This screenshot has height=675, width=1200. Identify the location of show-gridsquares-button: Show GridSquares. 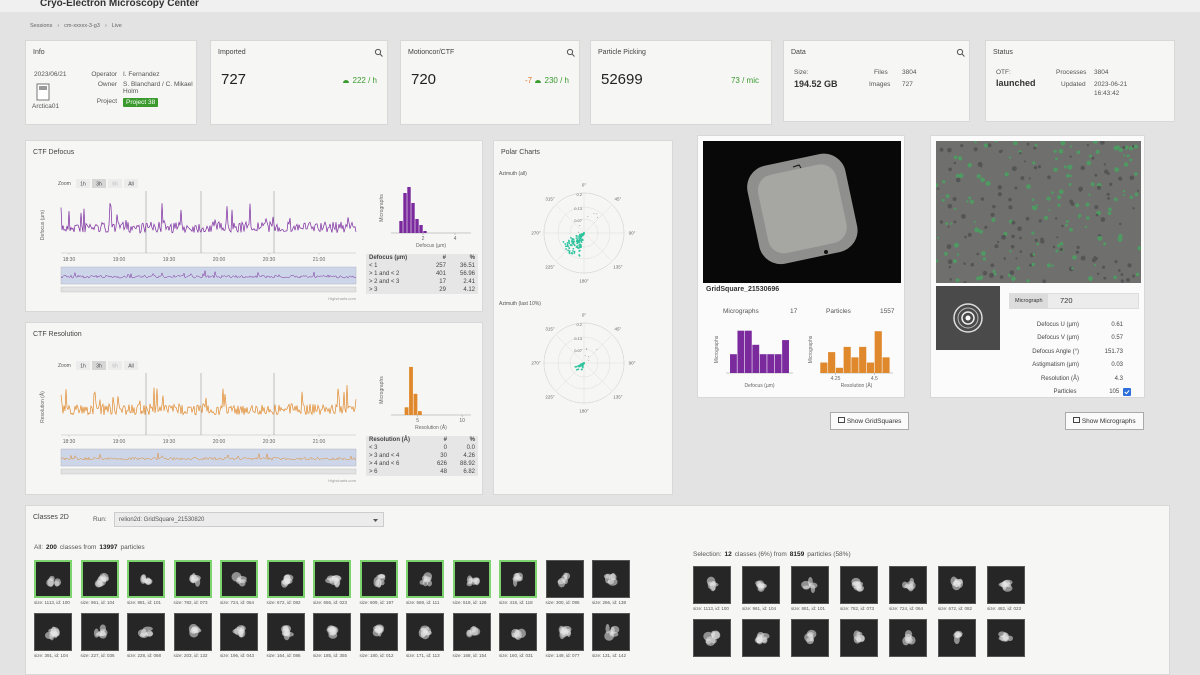
(870, 421).